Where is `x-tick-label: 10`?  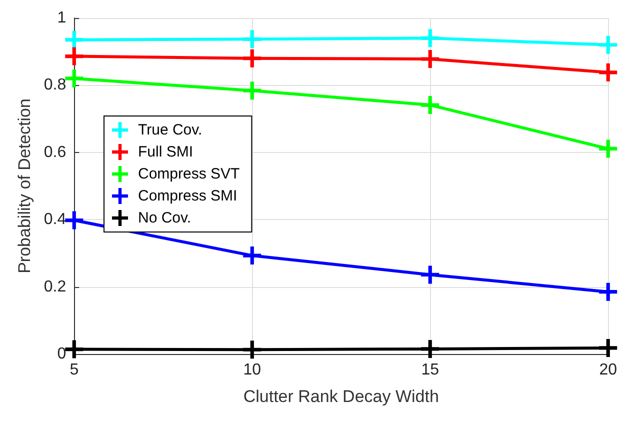 x-tick-label: 10 is located at coordinates (252, 370).